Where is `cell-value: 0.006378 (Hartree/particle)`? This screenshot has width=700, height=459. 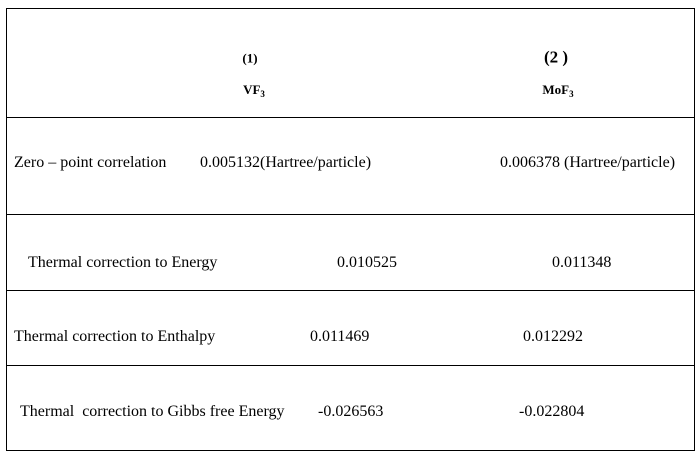 cell-value: 0.006378 (Hartree/particle) is located at coordinates (588, 162).